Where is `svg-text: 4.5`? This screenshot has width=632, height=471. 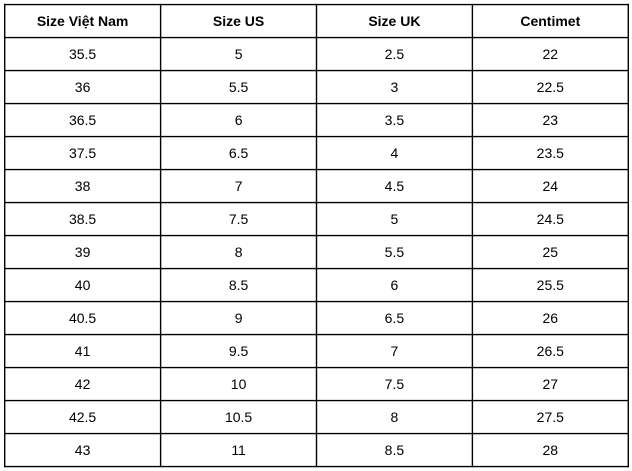
svg-text: 4.5 is located at coordinates (395, 186).